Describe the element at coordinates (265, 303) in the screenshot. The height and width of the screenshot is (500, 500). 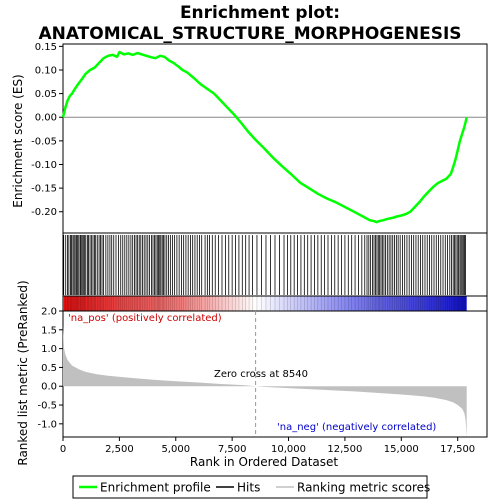
I see `rank-color-bar` at that location.